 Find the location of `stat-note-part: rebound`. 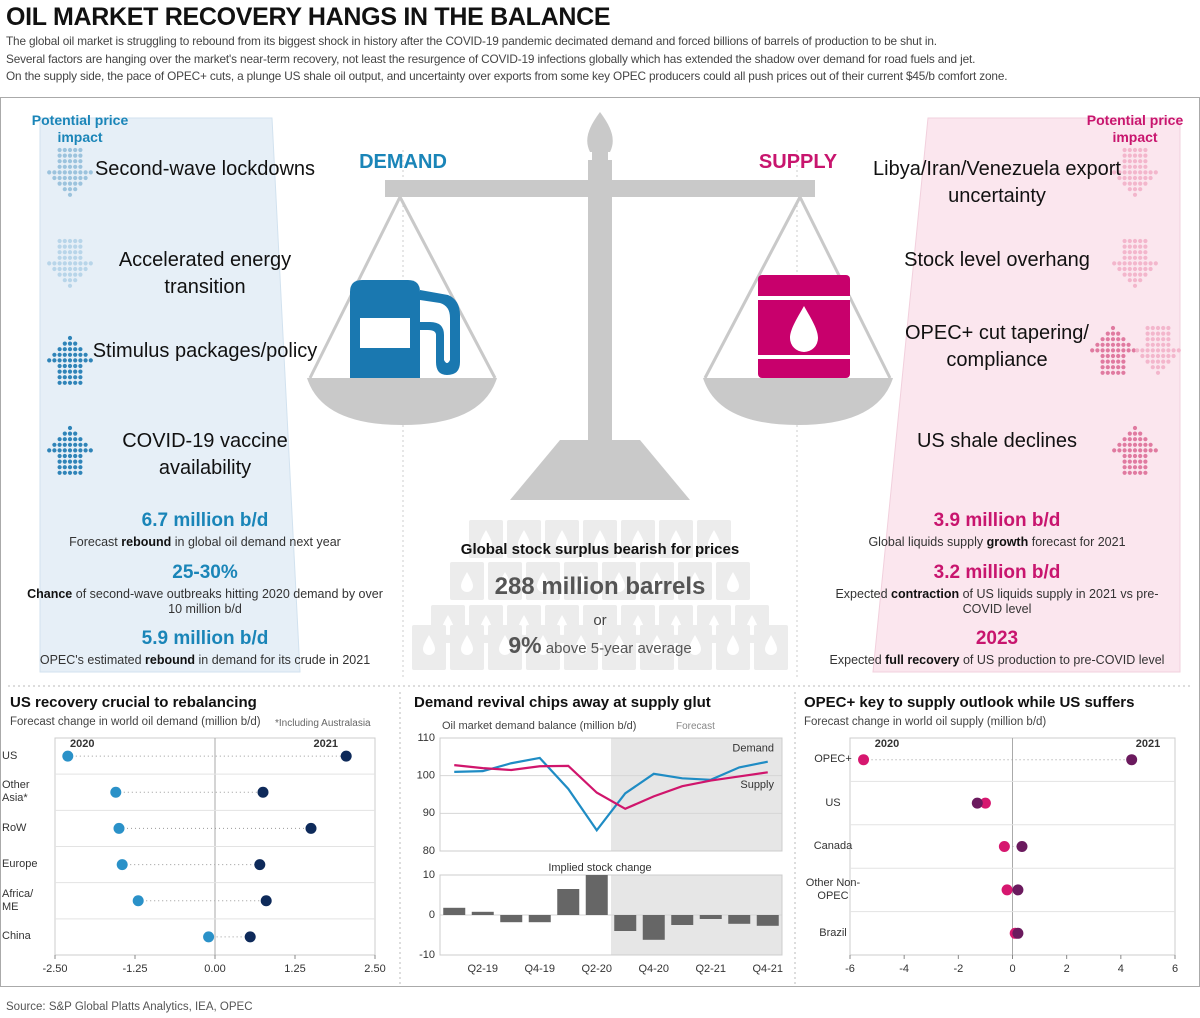

stat-note-part: rebound is located at coordinates (170, 660).